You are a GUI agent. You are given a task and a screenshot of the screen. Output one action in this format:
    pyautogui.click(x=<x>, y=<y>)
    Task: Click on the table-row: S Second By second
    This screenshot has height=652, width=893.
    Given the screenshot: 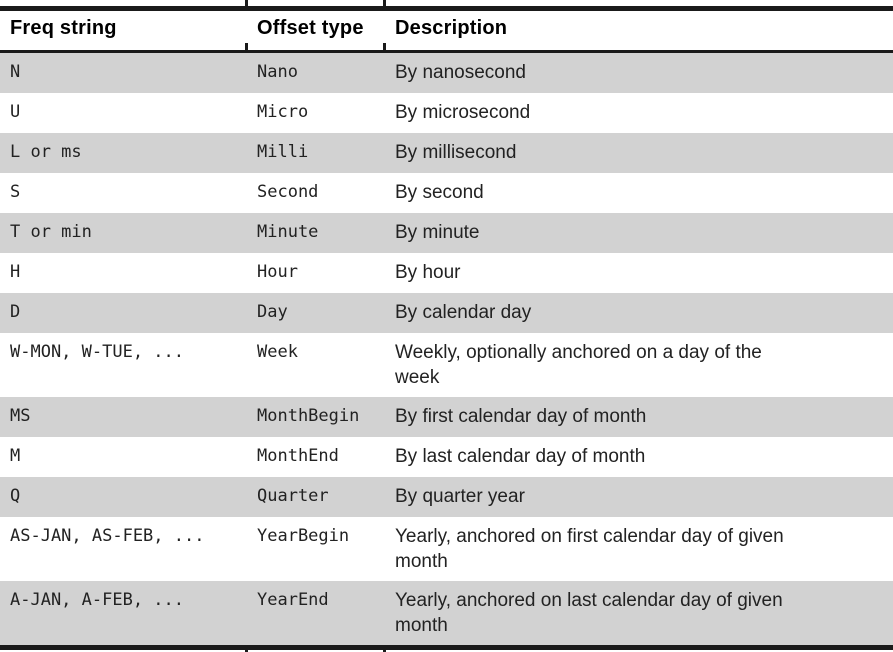 What is the action you would take?
    pyautogui.click(x=446, y=193)
    